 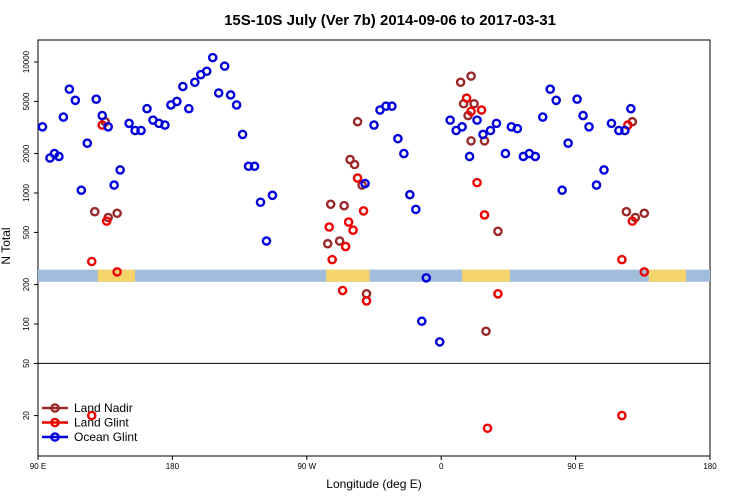 What do you see at coordinates (173, 466) in the screenshot?
I see `x-tick-label: 180` at bounding box center [173, 466].